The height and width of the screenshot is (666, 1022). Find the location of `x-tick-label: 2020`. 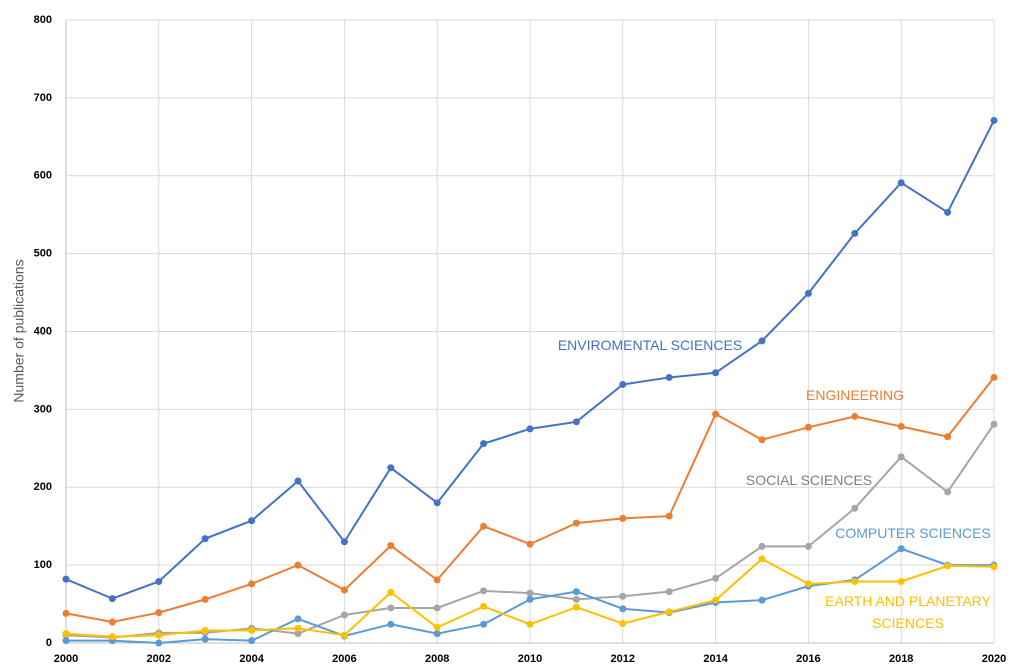

x-tick-label: 2020 is located at coordinates (994, 659).